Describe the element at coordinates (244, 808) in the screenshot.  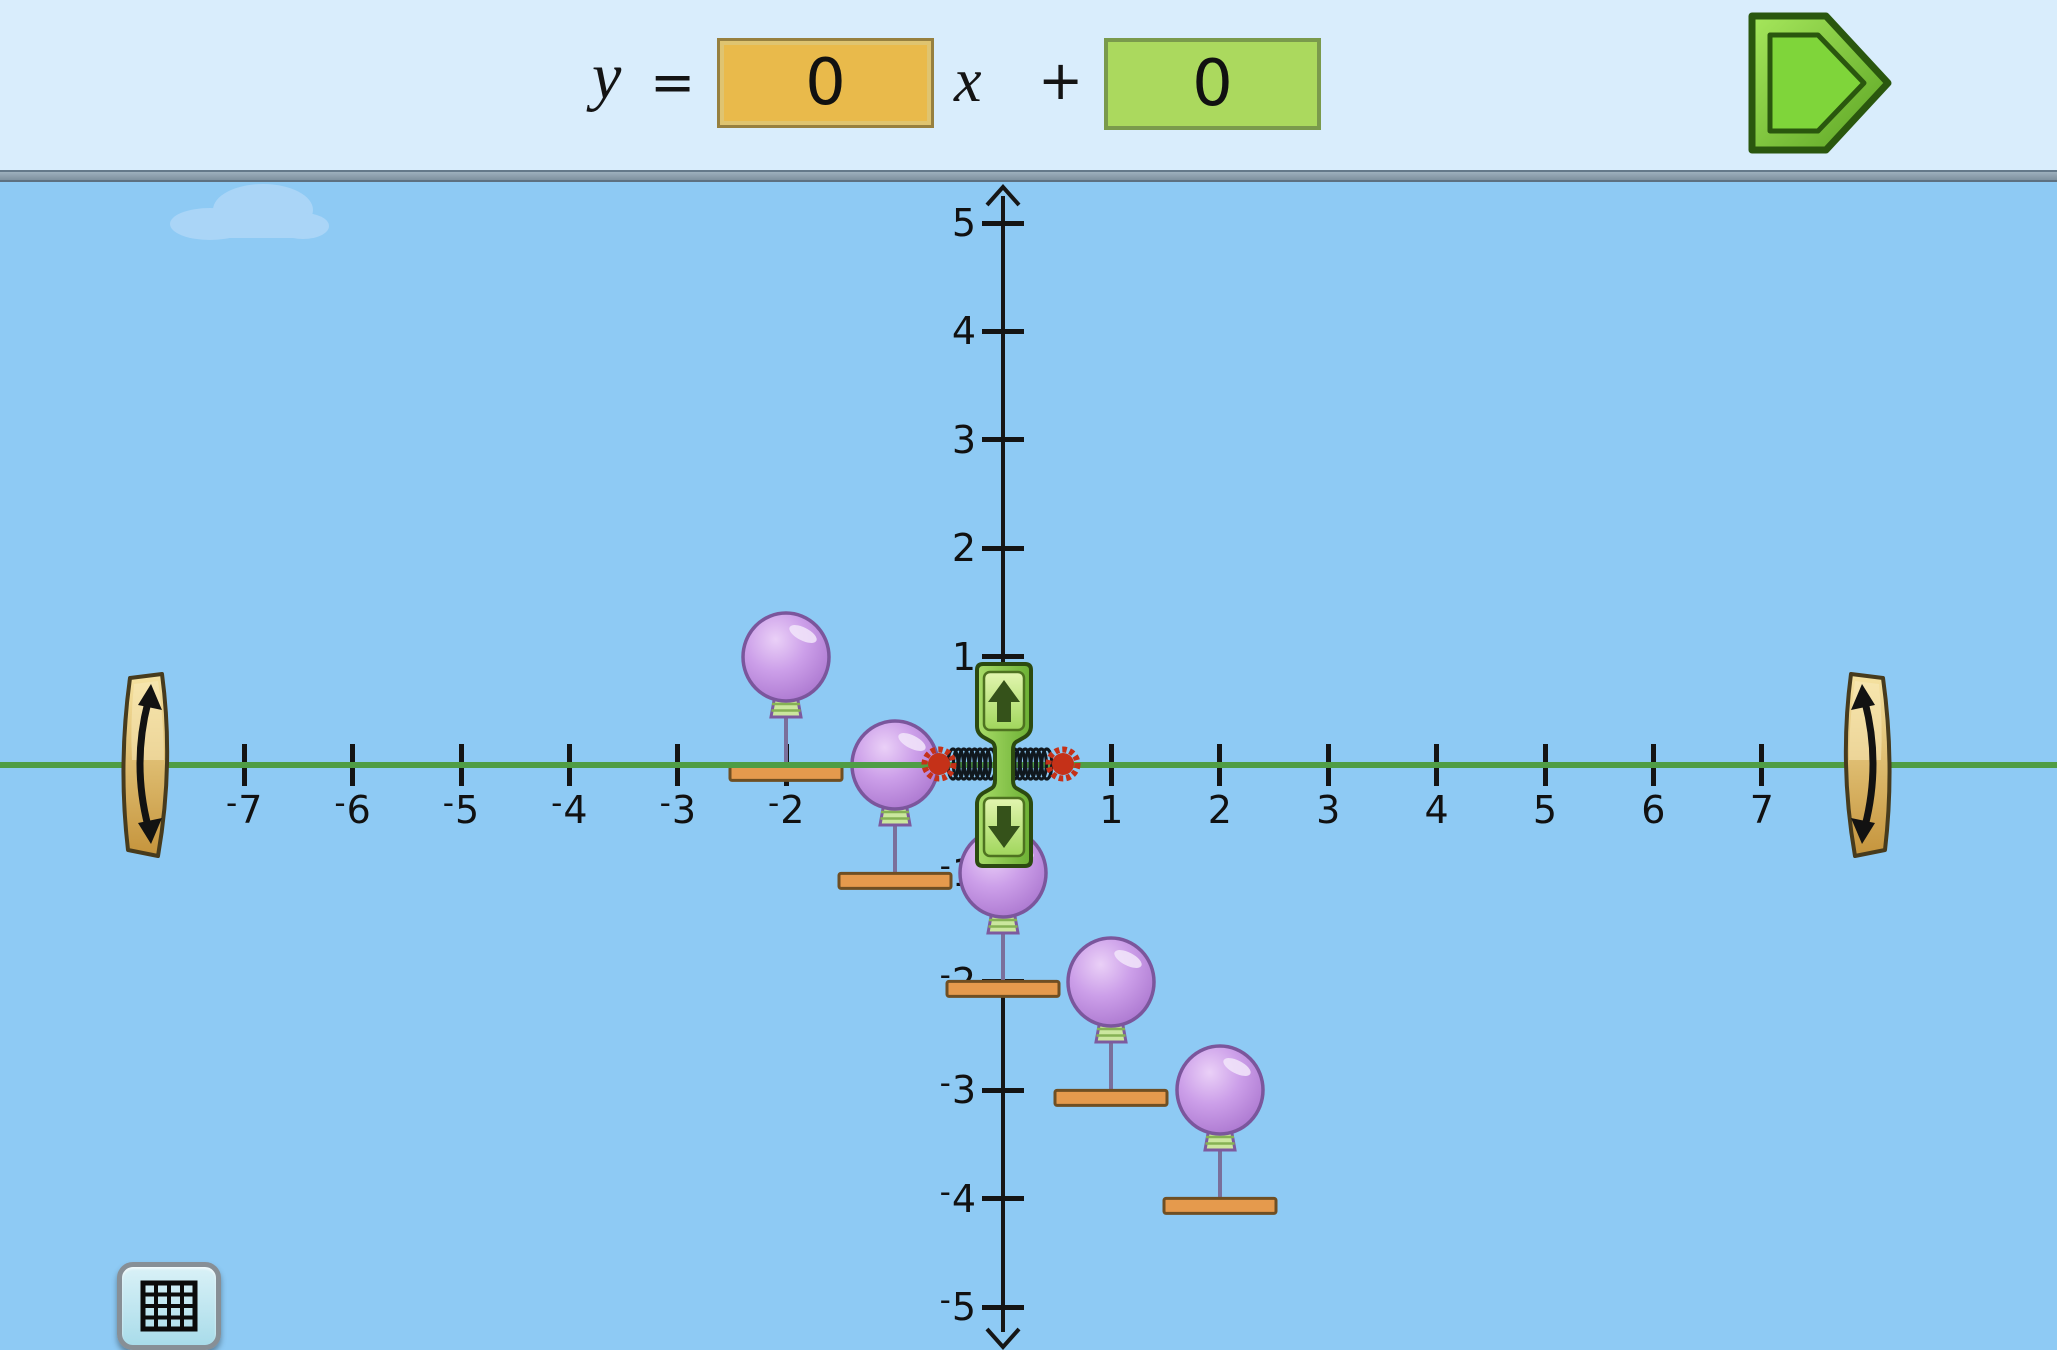
I see `x-tick-label: -7` at that location.